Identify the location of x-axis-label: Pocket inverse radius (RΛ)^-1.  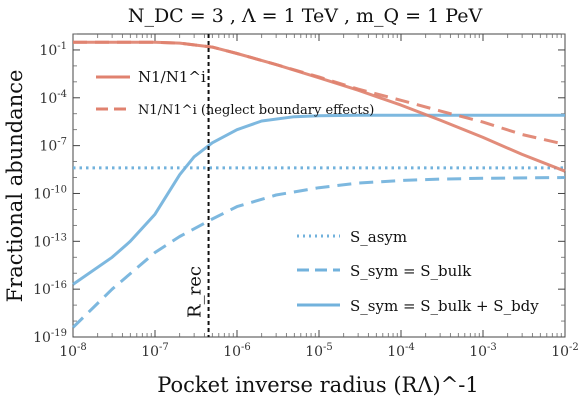
(318, 385).